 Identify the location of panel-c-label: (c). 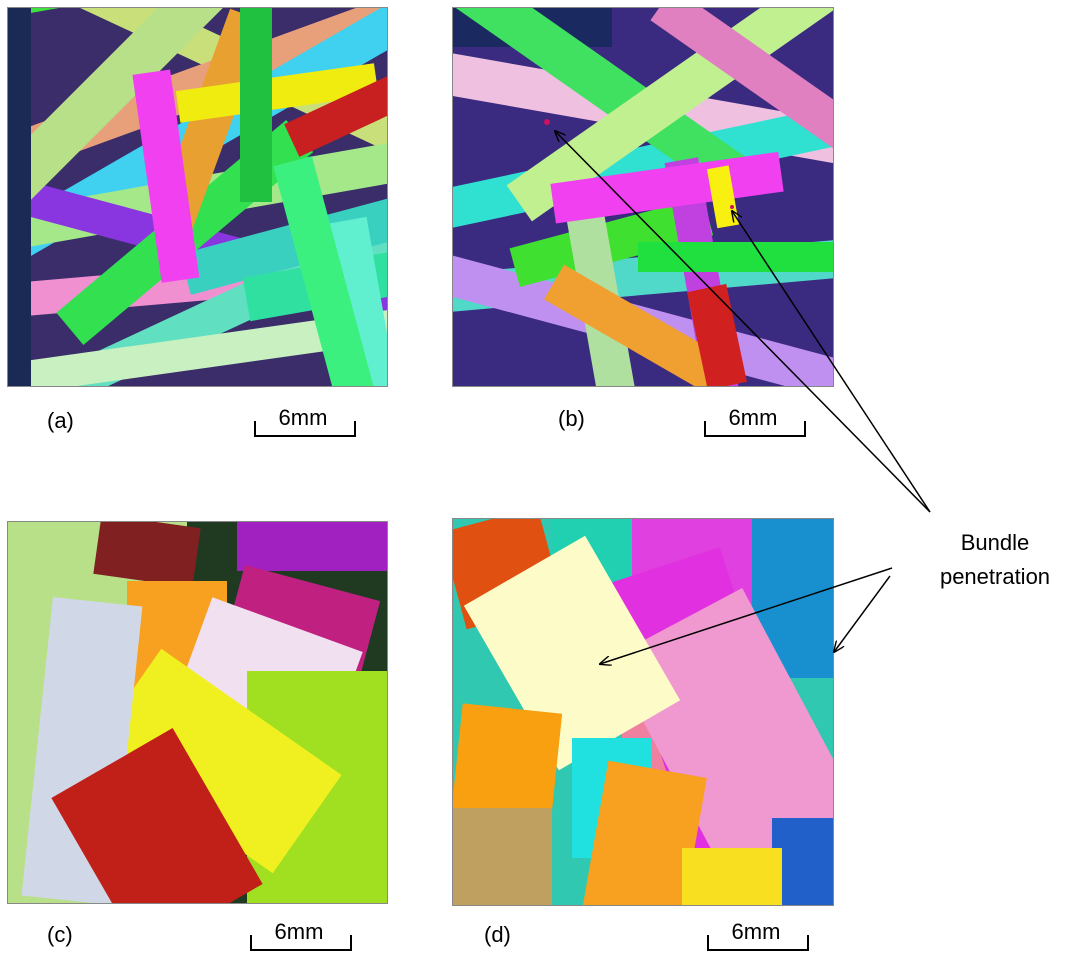
(60, 934).